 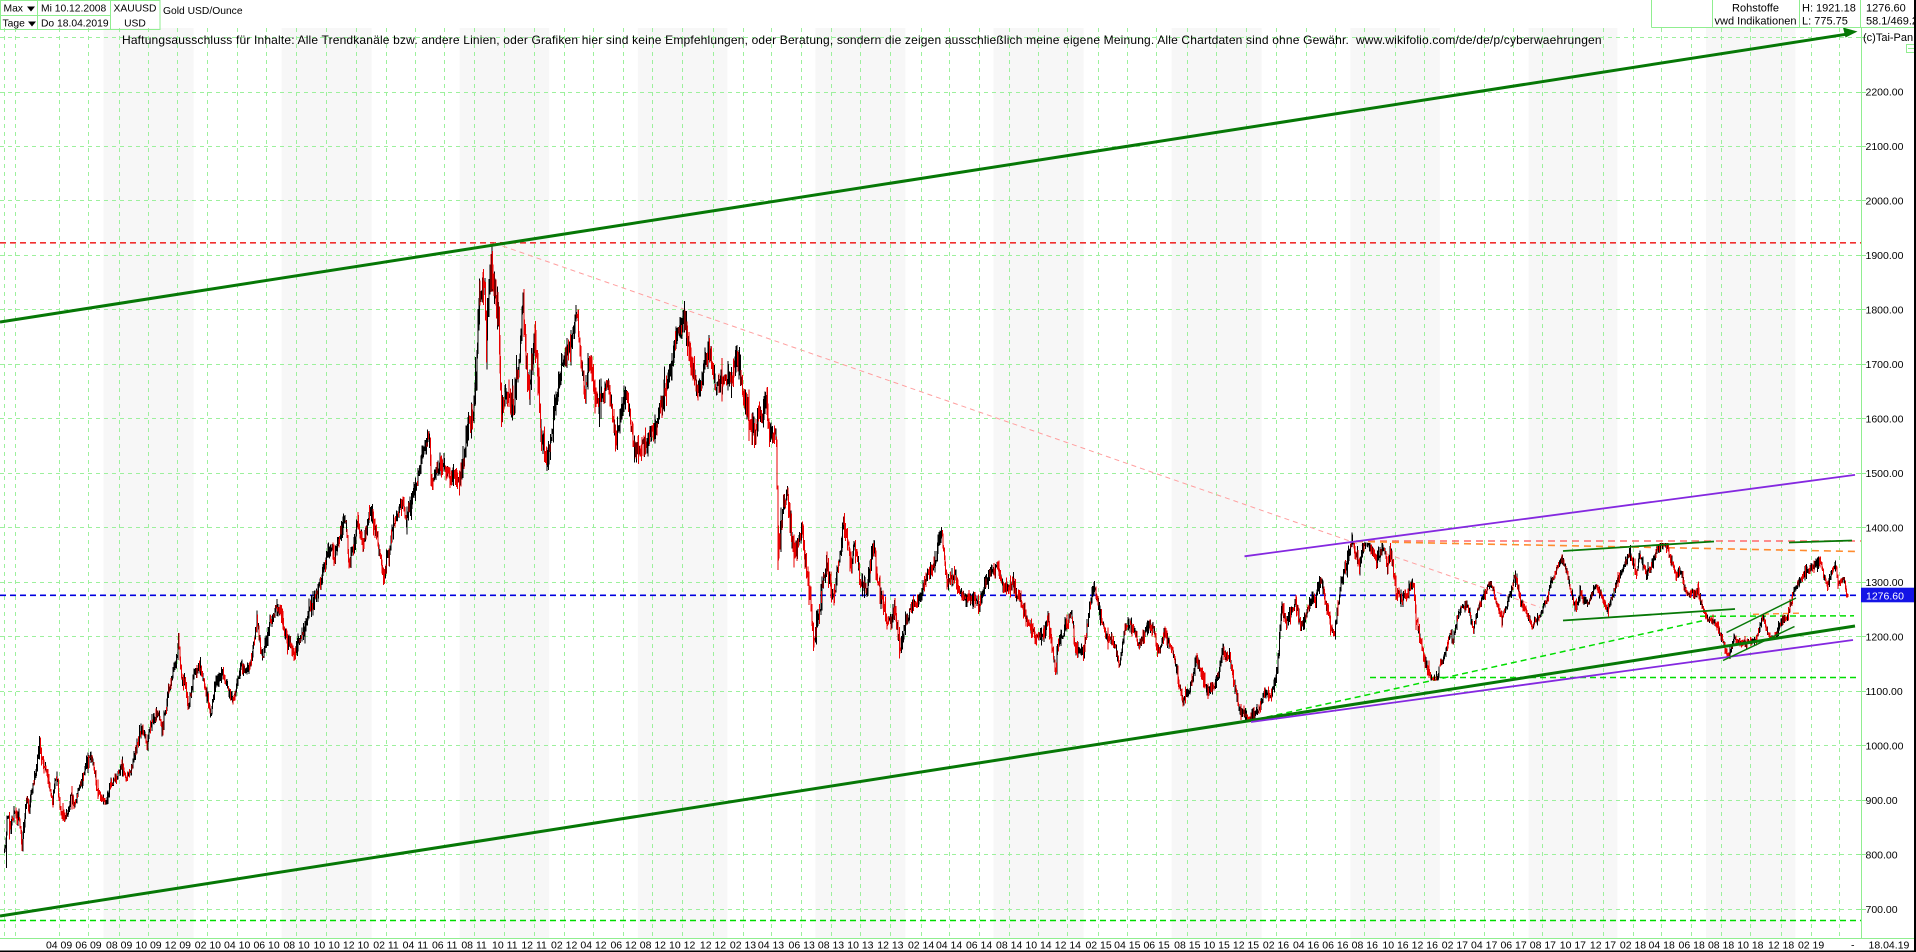 I want to click on svg-text: 08 12, so click(x=653, y=946).